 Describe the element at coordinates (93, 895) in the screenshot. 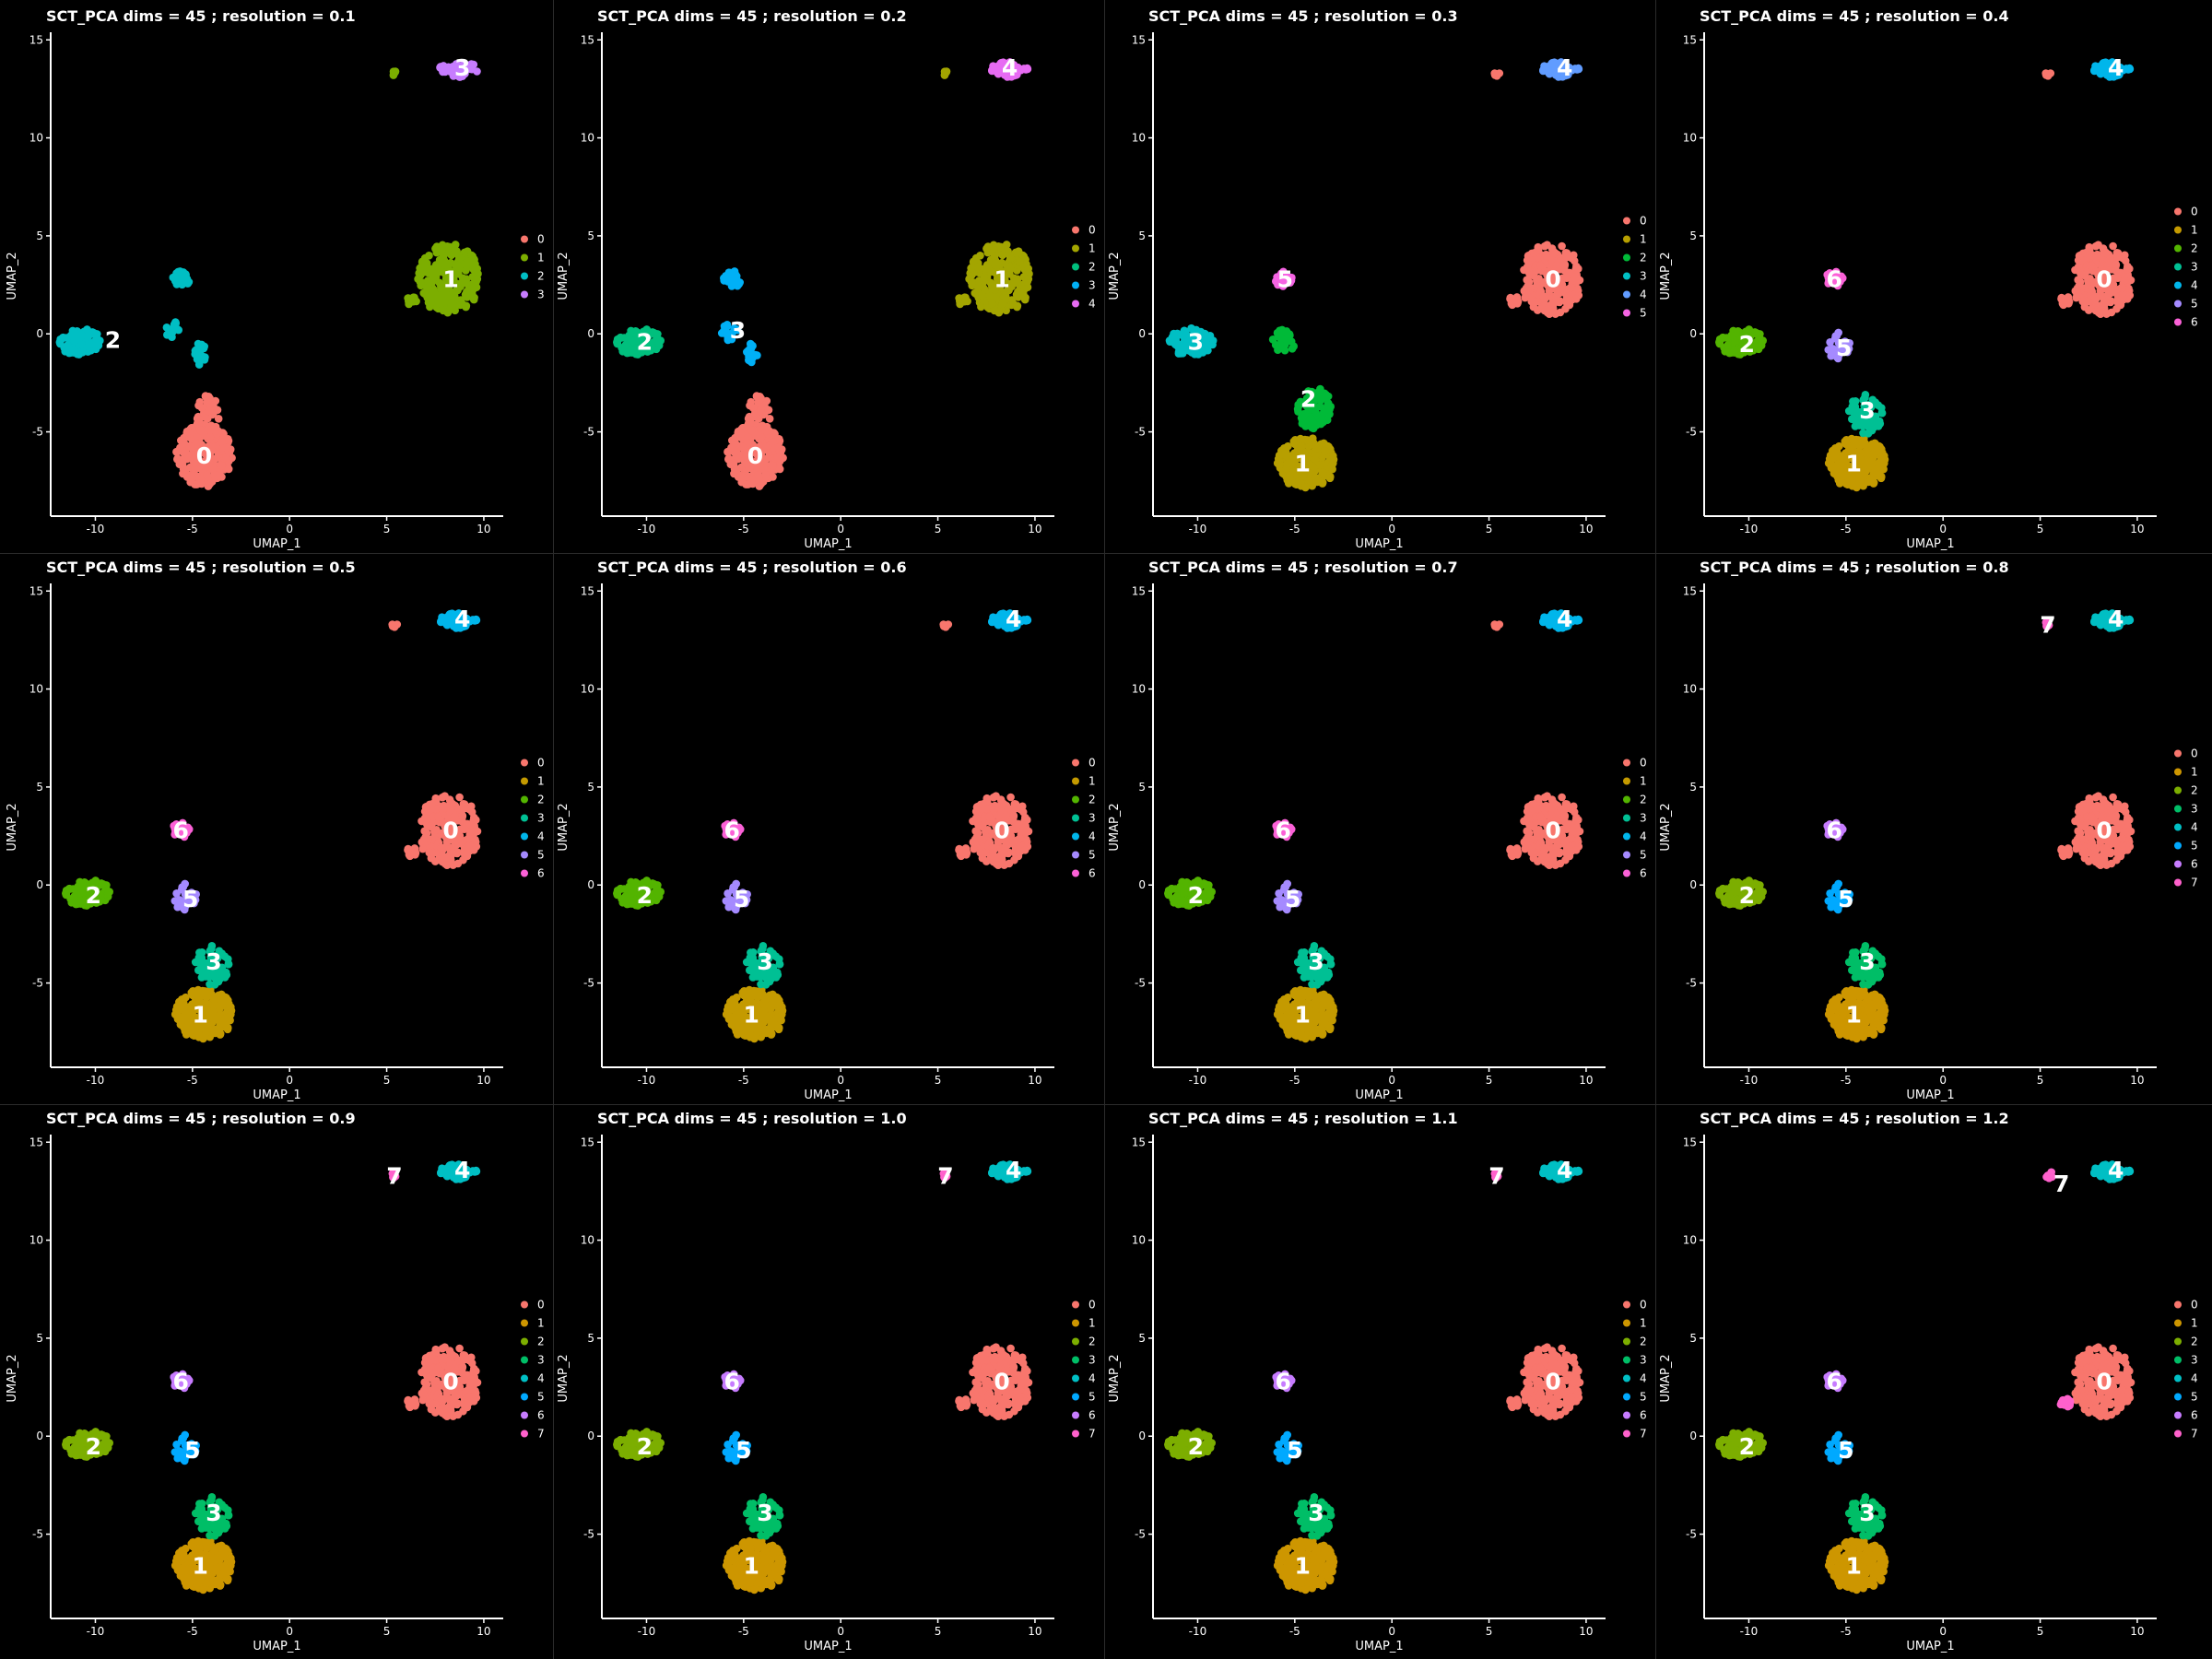

I see `cluster-label: 2` at that location.